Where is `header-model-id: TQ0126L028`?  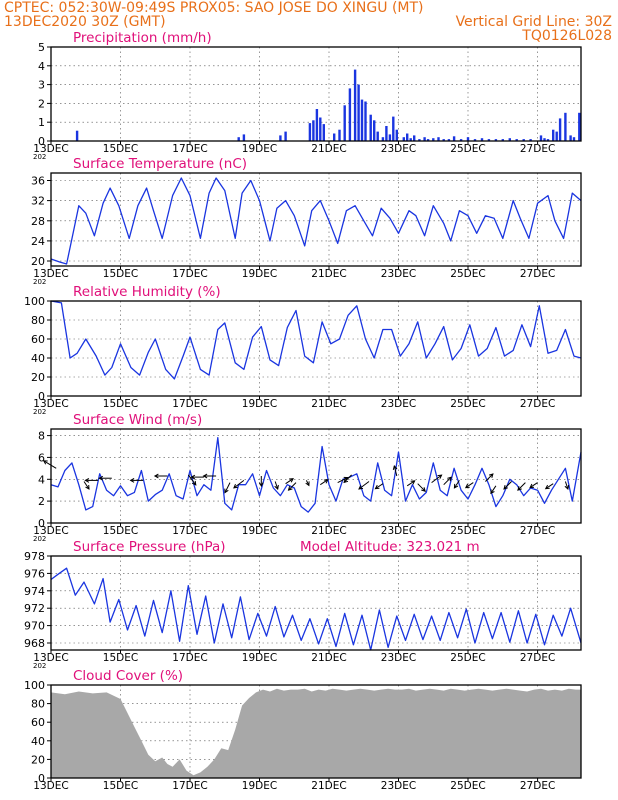
header-model-id: TQ0126L028 is located at coordinates (566, 36).